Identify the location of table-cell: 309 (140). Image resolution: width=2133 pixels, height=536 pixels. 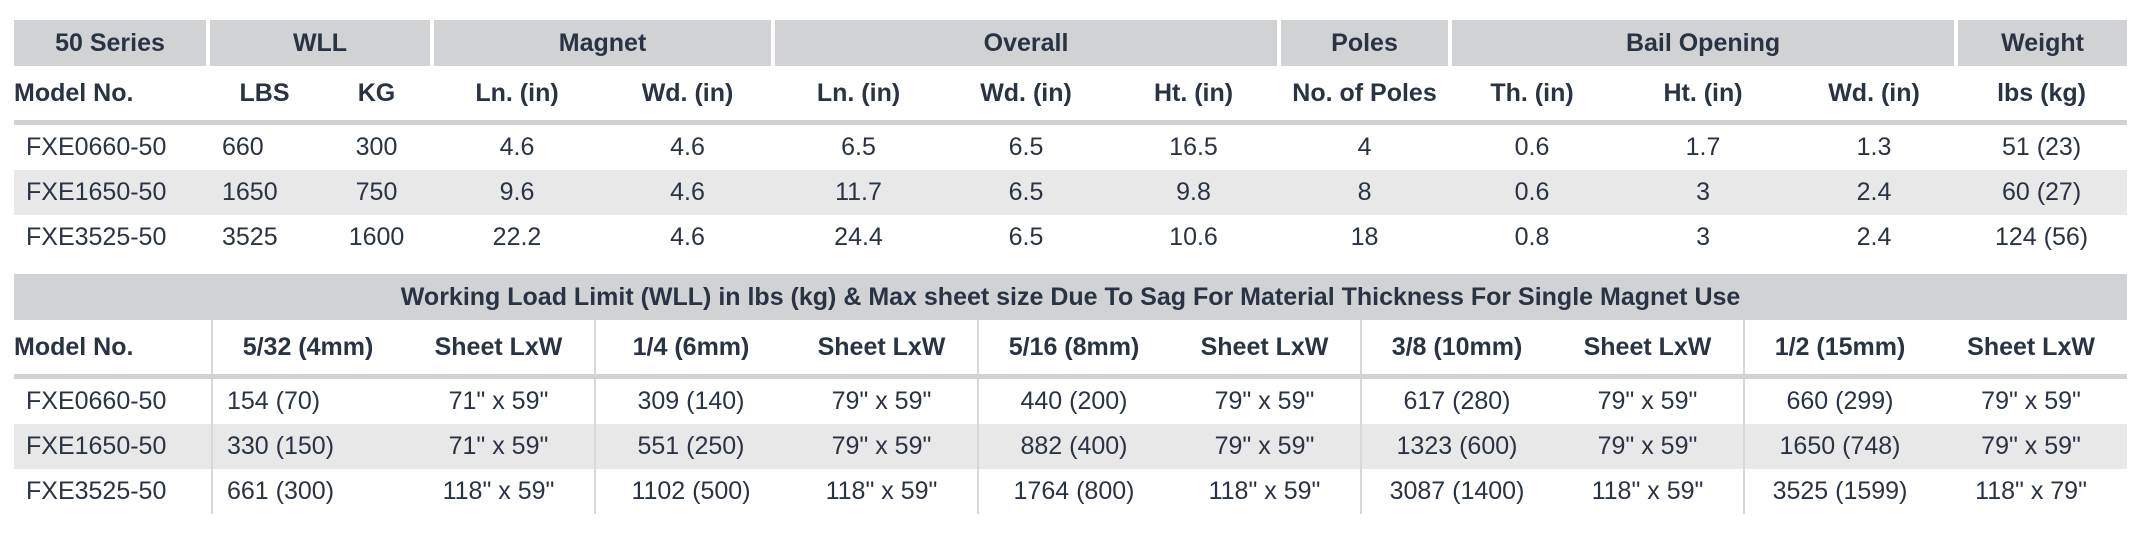
(690, 400).